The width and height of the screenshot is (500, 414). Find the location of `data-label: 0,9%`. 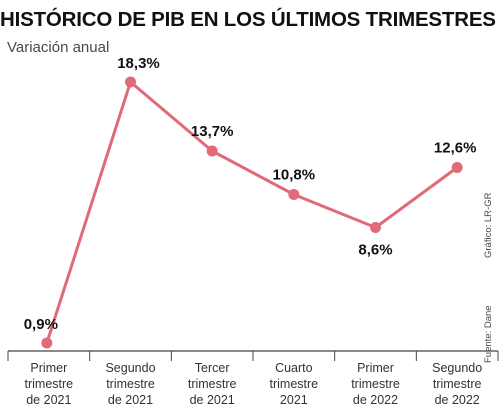

data-label: 0,9% is located at coordinates (41, 324).